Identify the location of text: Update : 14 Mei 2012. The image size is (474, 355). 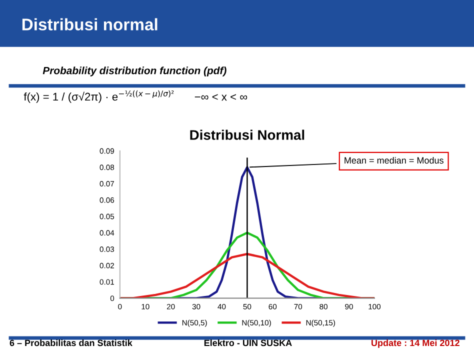
(416, 343).